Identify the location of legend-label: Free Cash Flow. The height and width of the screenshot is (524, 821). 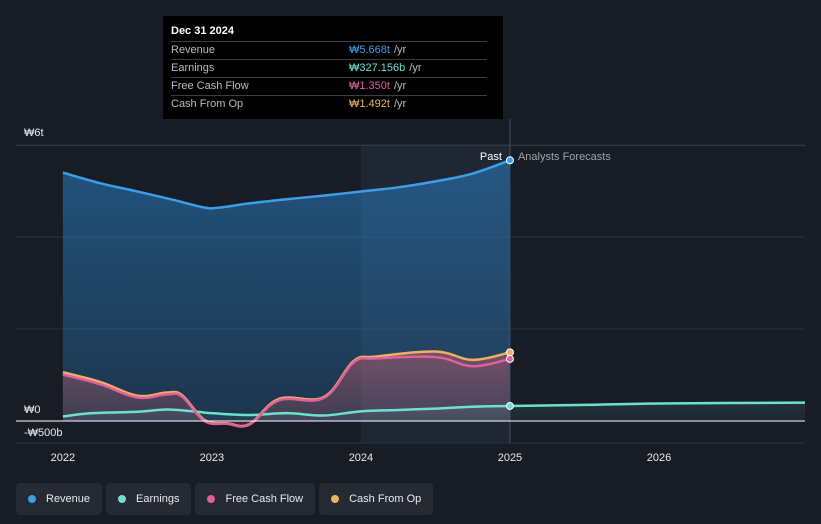
(264, 499).